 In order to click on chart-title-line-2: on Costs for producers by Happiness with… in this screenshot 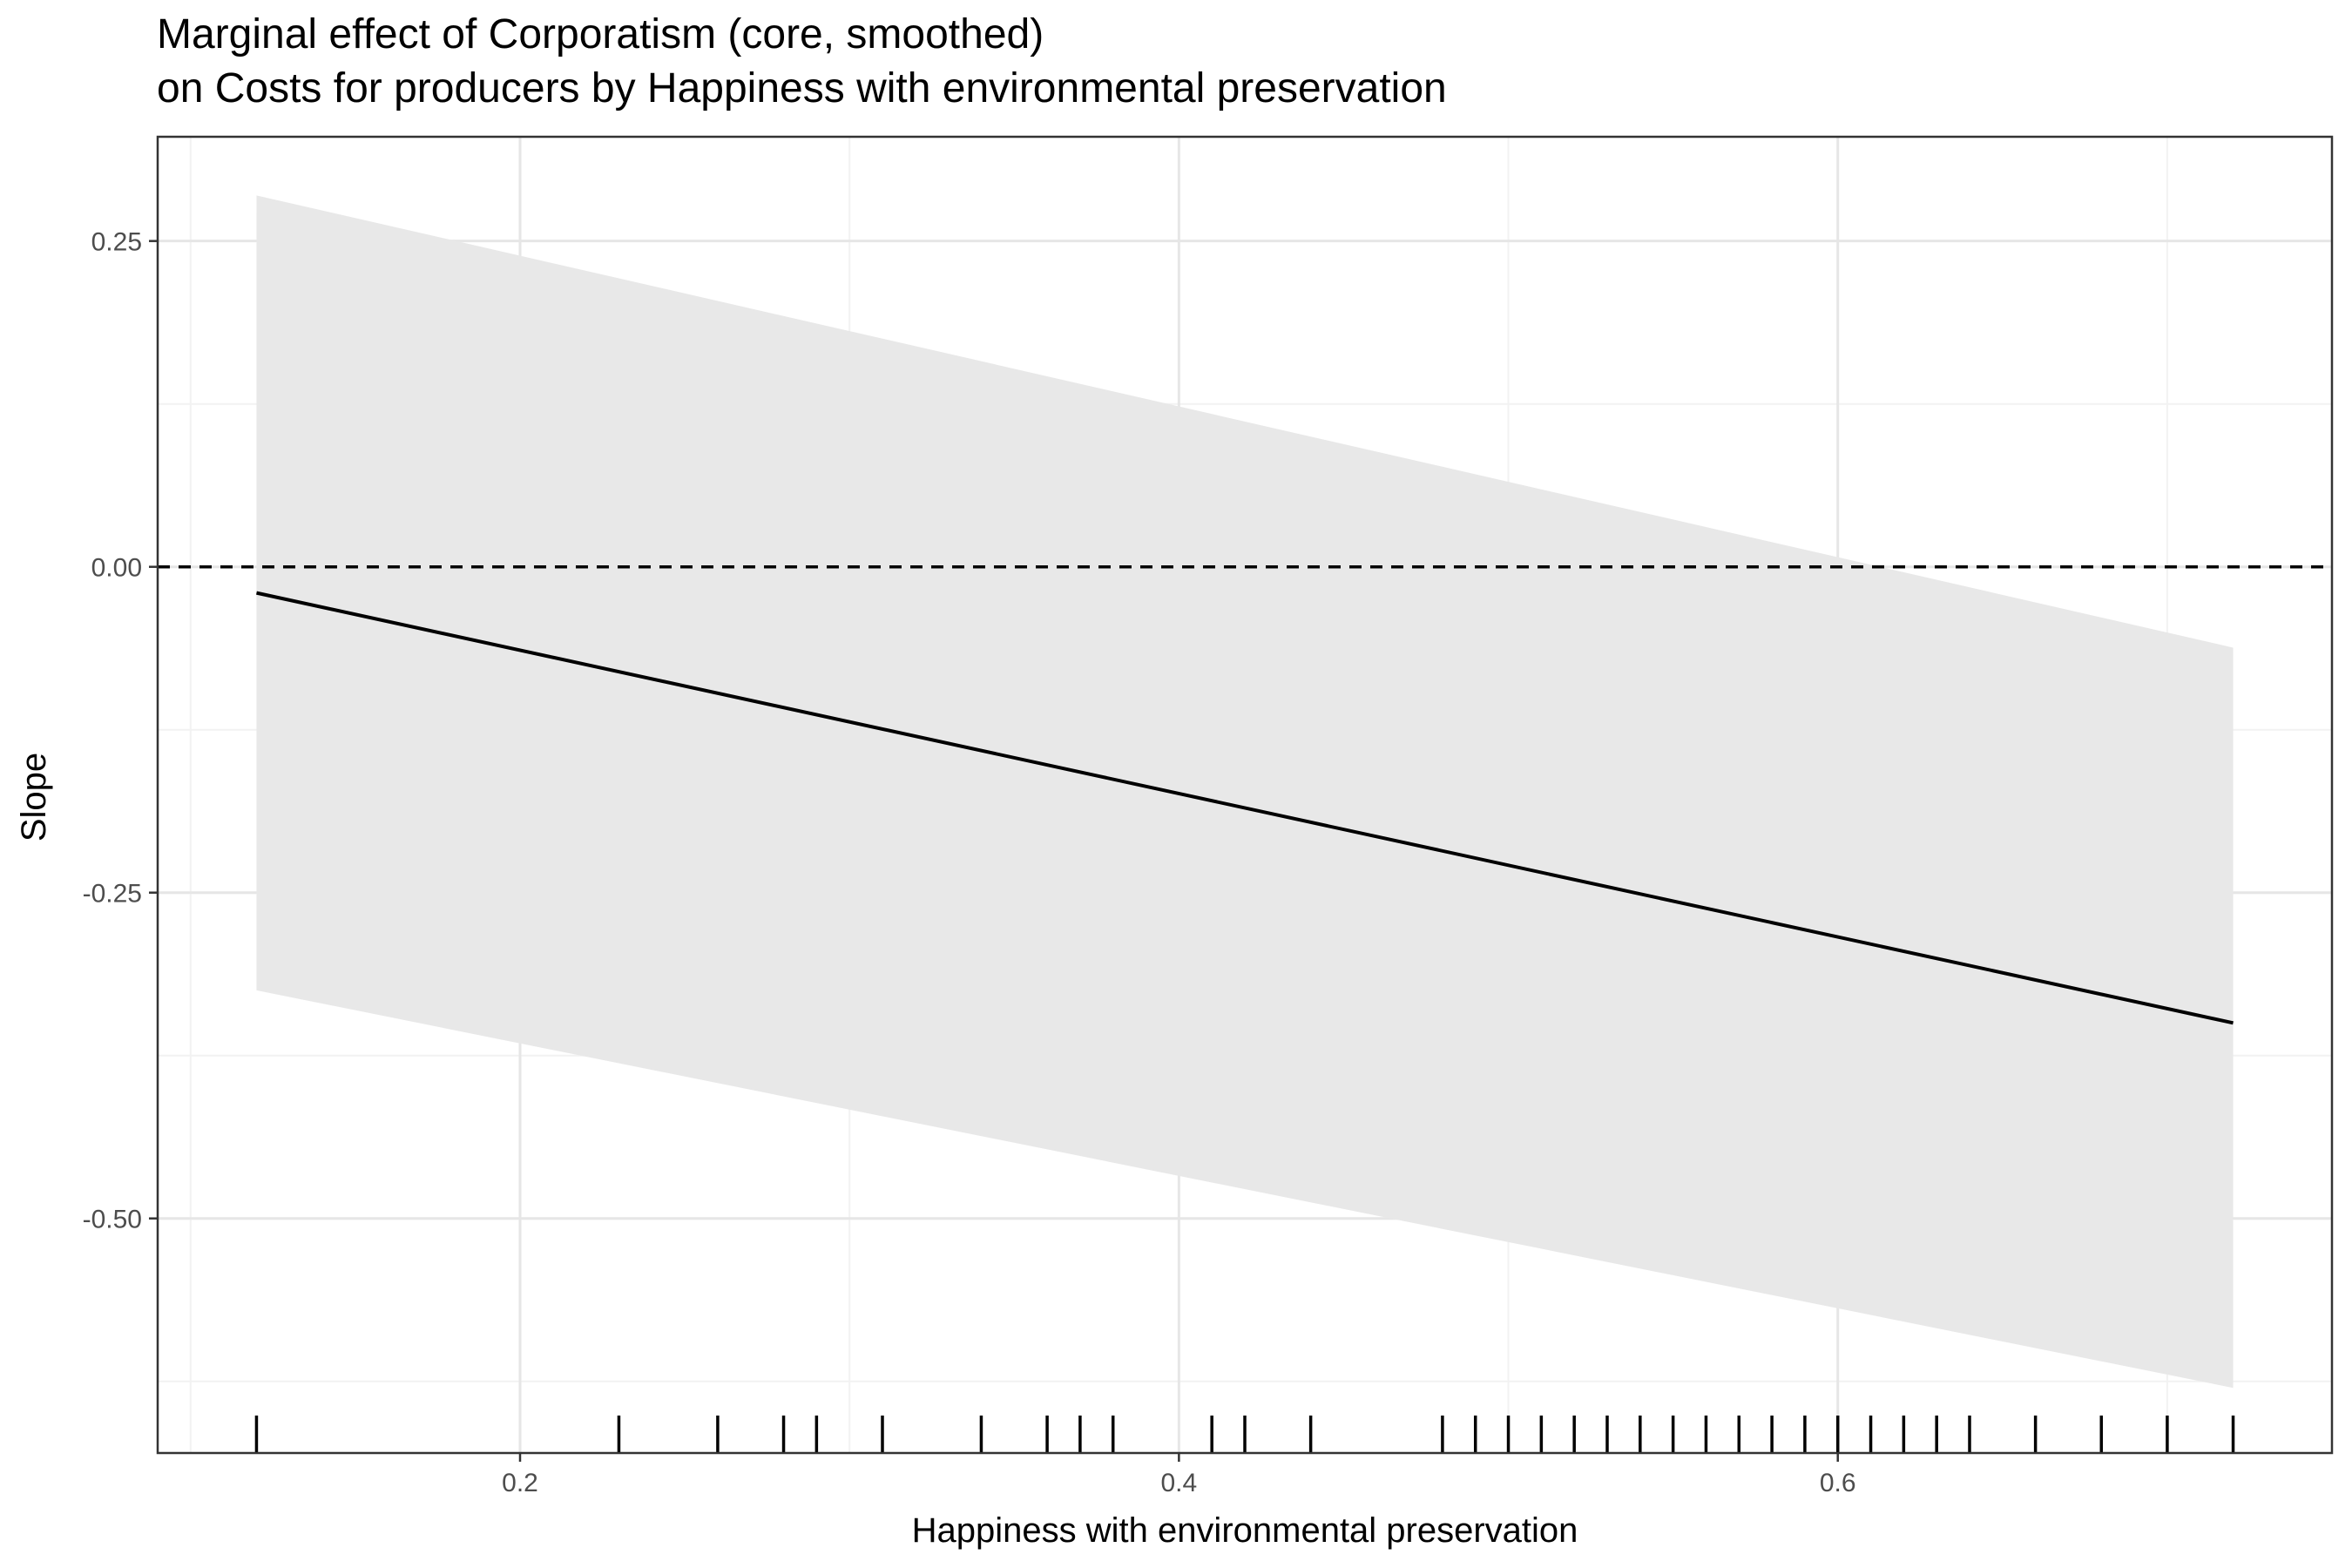, I will do `click(802, 88)`.